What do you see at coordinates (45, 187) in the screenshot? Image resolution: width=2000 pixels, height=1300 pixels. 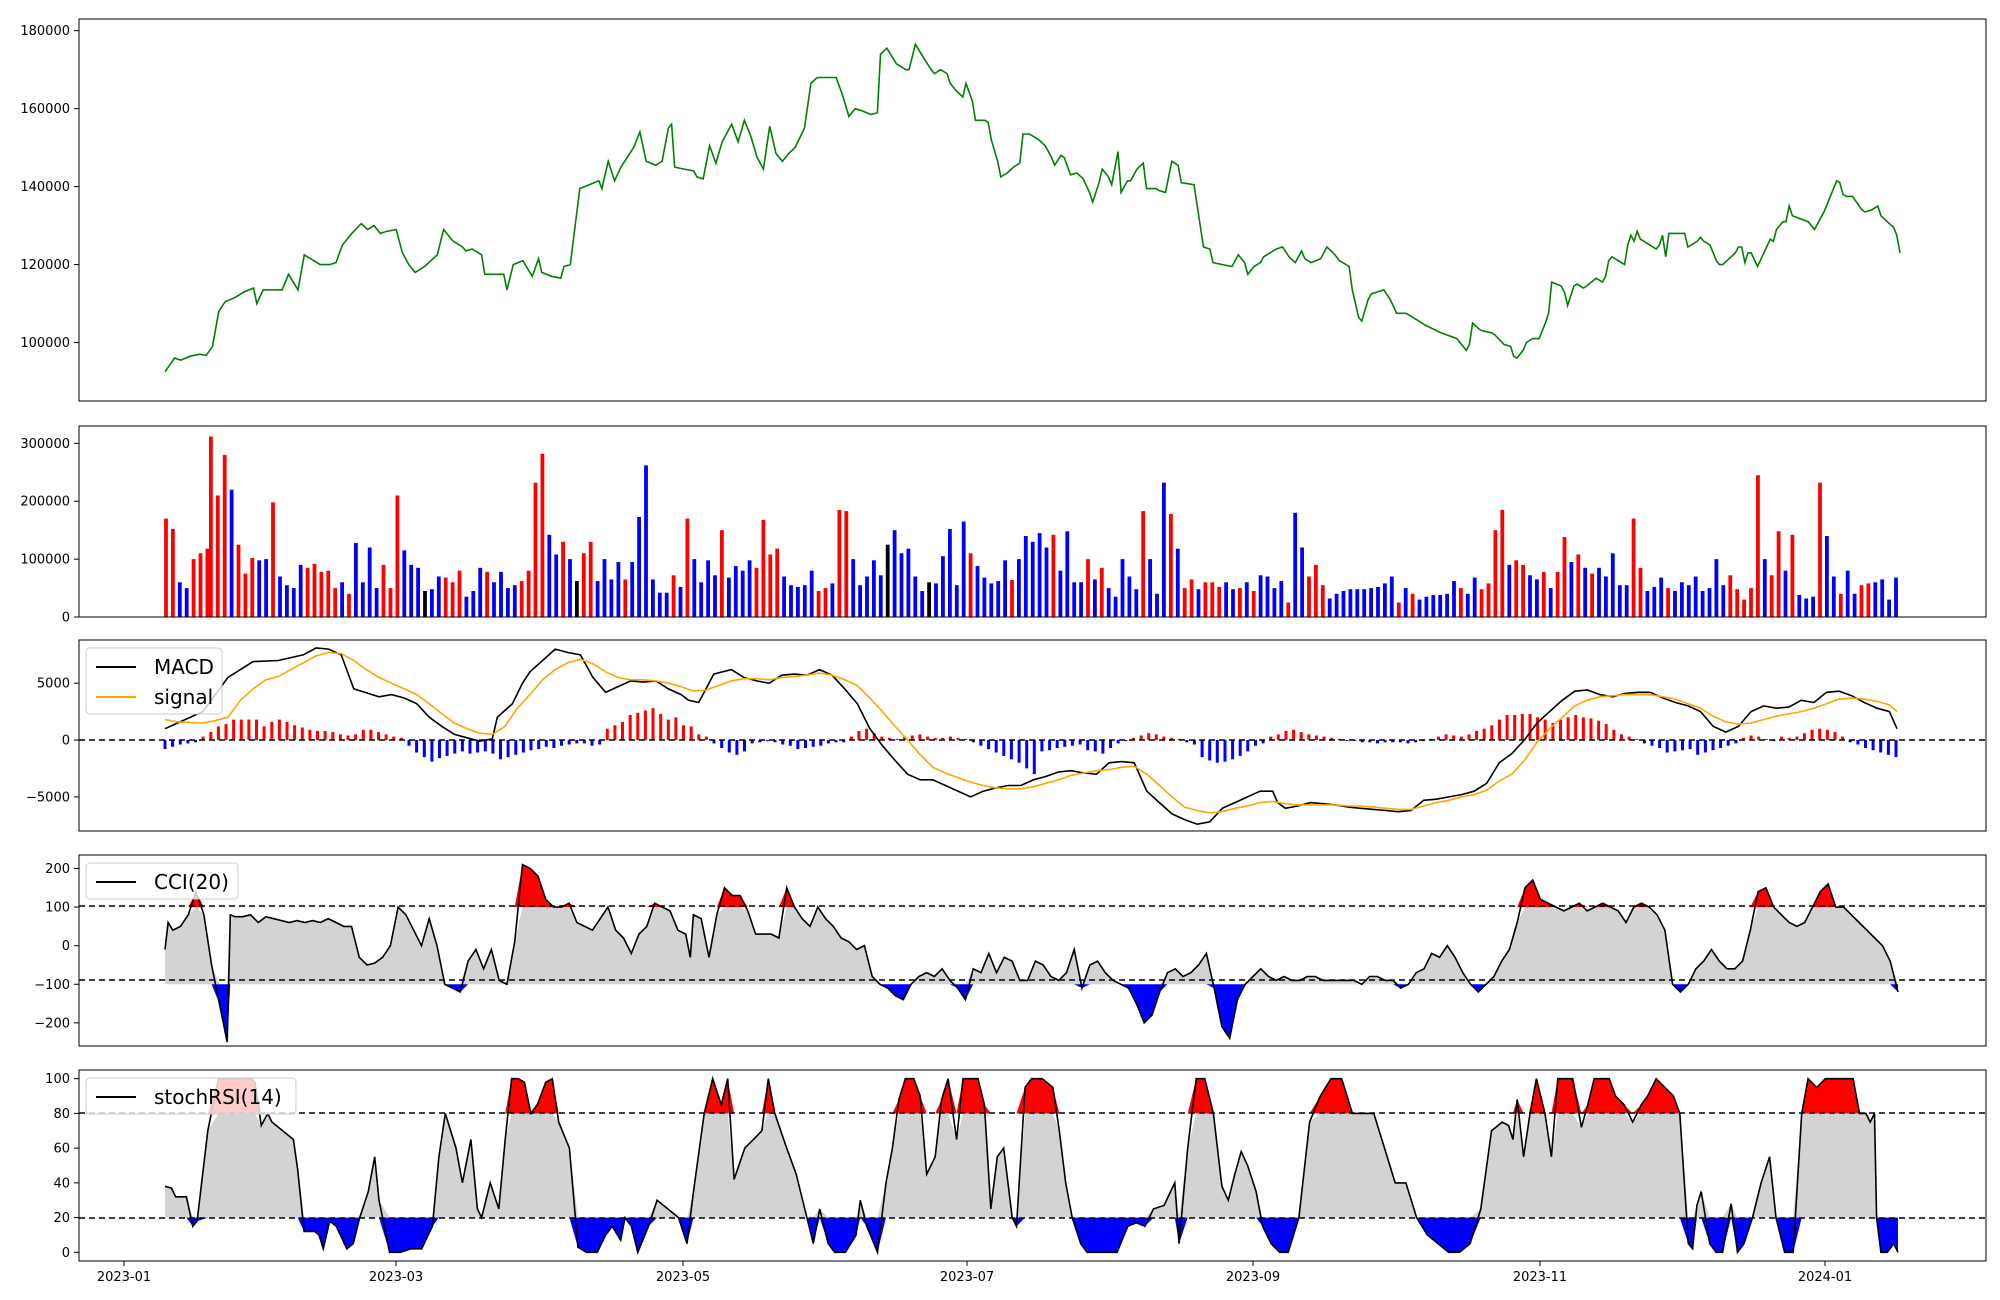 I see `ytick-label: 140000` at bounding box center [45, 187].